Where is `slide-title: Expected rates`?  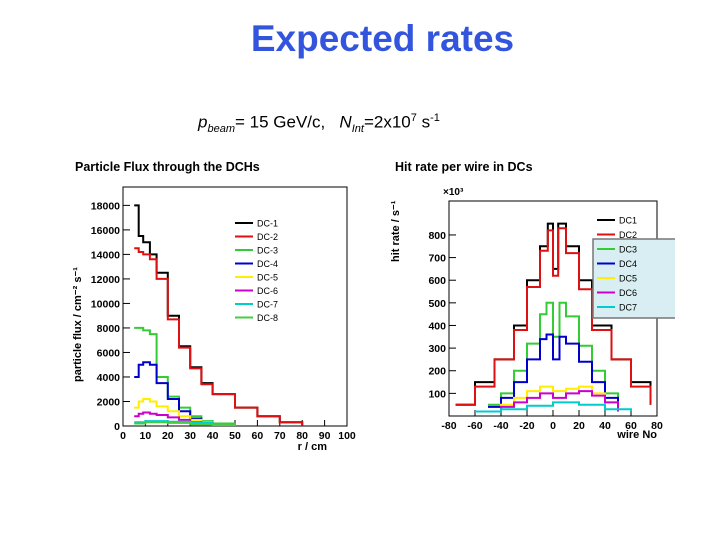
slide-title: Expected rates is located at coordinates (382, 38).